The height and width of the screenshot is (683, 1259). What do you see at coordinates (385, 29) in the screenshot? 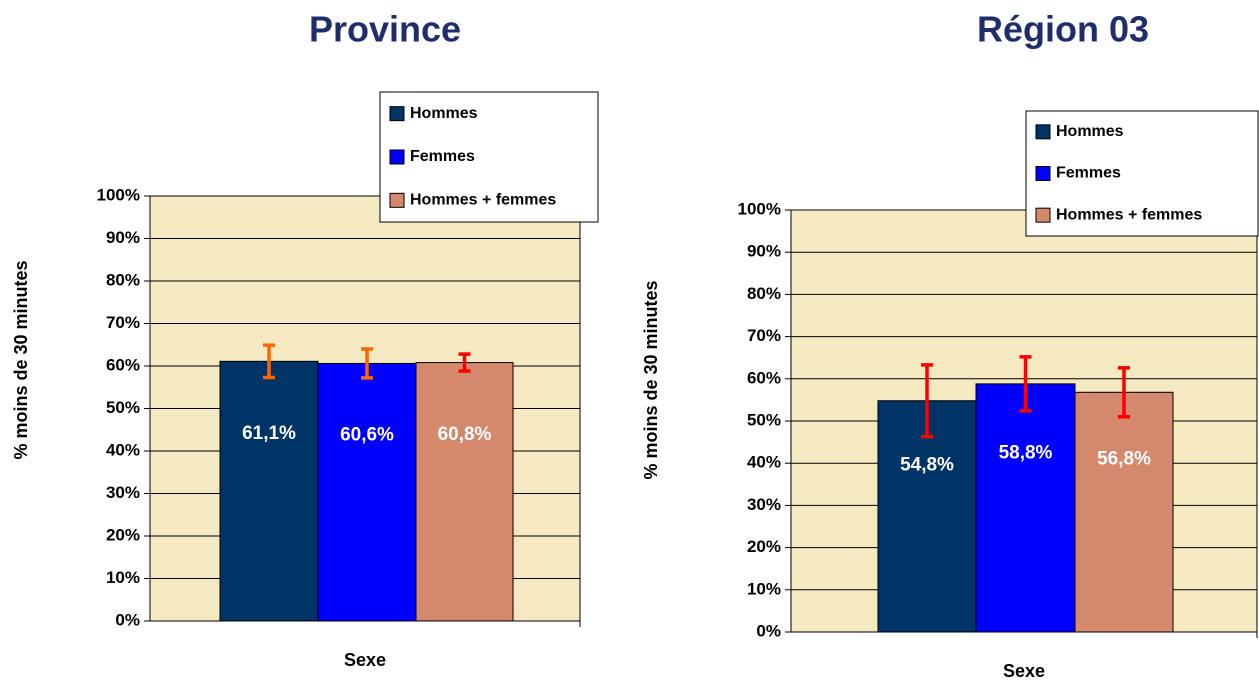
I see `chart-title: Province` at bounding box center [385, 29].